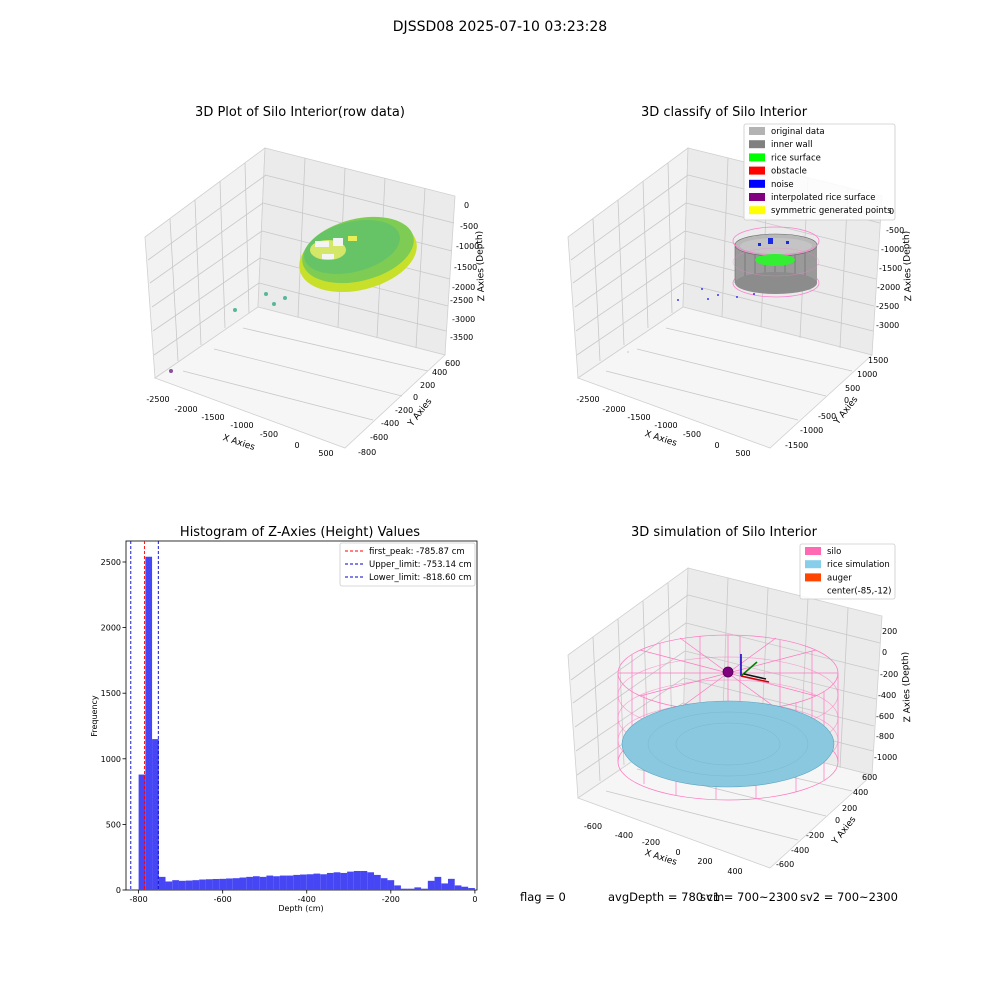 This screenshot has width=1000, height=1000. What do you see at coordinates (587, 399) in the screenshot?
I see `classify-xtick: -2500` at bounding box center [587, 399].